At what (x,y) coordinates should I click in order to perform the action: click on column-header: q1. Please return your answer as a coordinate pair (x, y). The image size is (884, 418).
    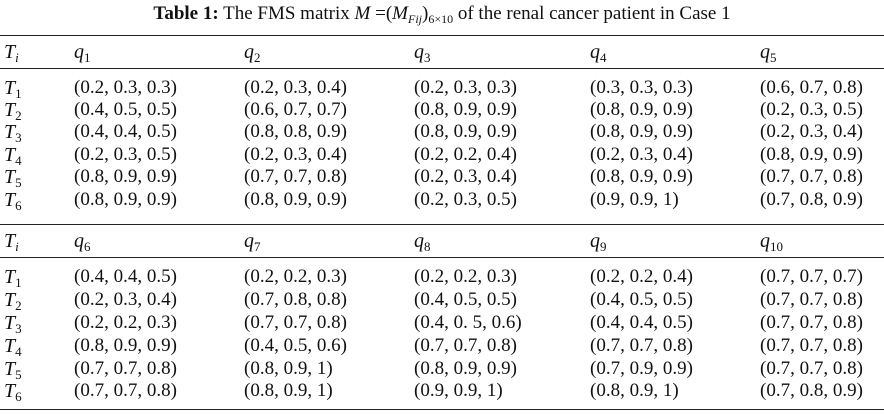
    Looking at the image, I should click on (82, 53).